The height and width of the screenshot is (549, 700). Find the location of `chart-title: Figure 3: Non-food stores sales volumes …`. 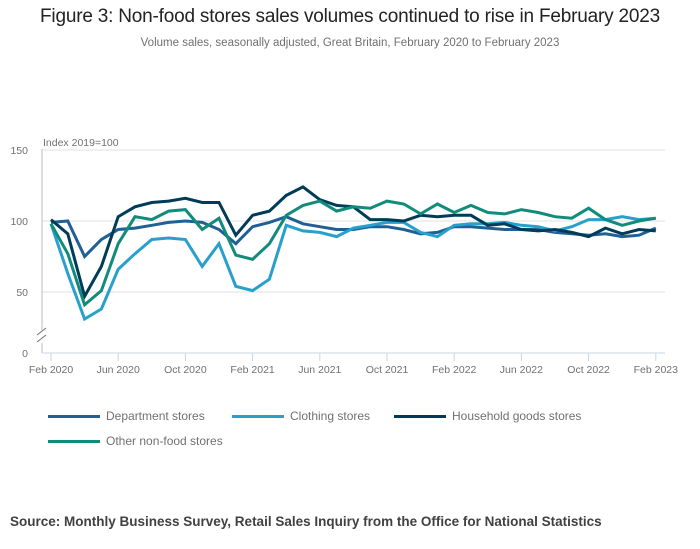

chart-title: Figure 3: Non-food stores sales volumes … is located at coordinates (350, 16).